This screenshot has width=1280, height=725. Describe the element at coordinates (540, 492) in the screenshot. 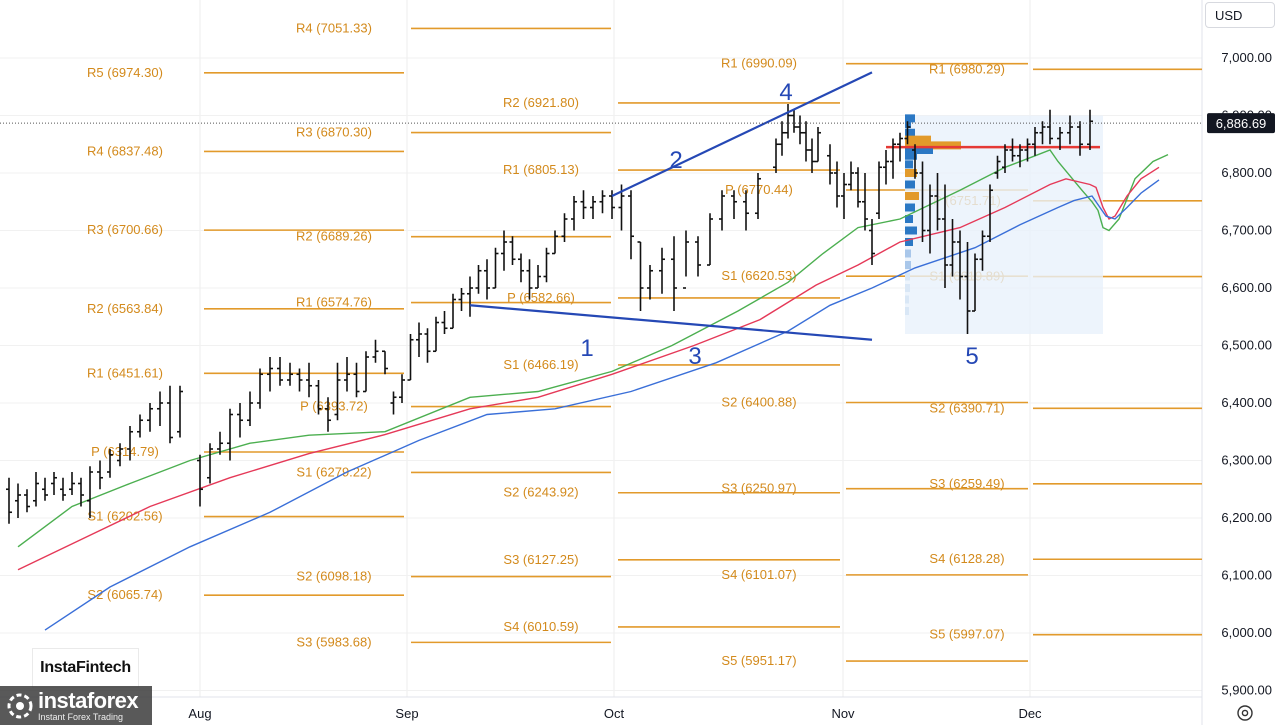

I see `pivot-level-label: S2 (6243.92)` at that location.